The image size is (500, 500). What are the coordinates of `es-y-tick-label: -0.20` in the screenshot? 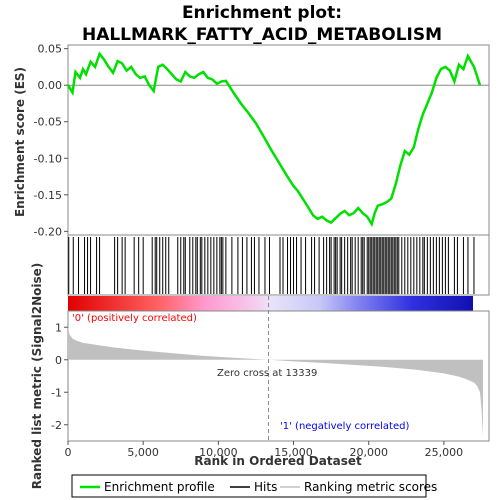 It's located at (48, 231).